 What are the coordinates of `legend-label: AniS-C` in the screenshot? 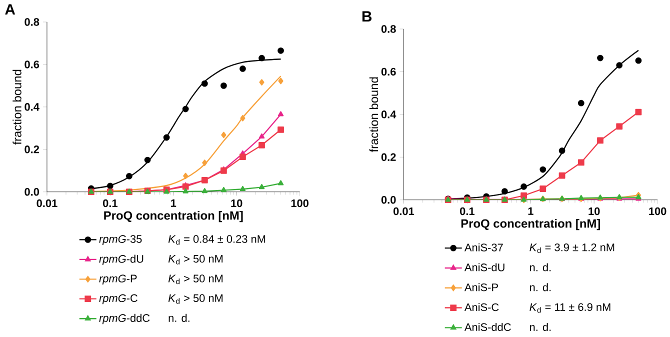 It's located at (481, 307).